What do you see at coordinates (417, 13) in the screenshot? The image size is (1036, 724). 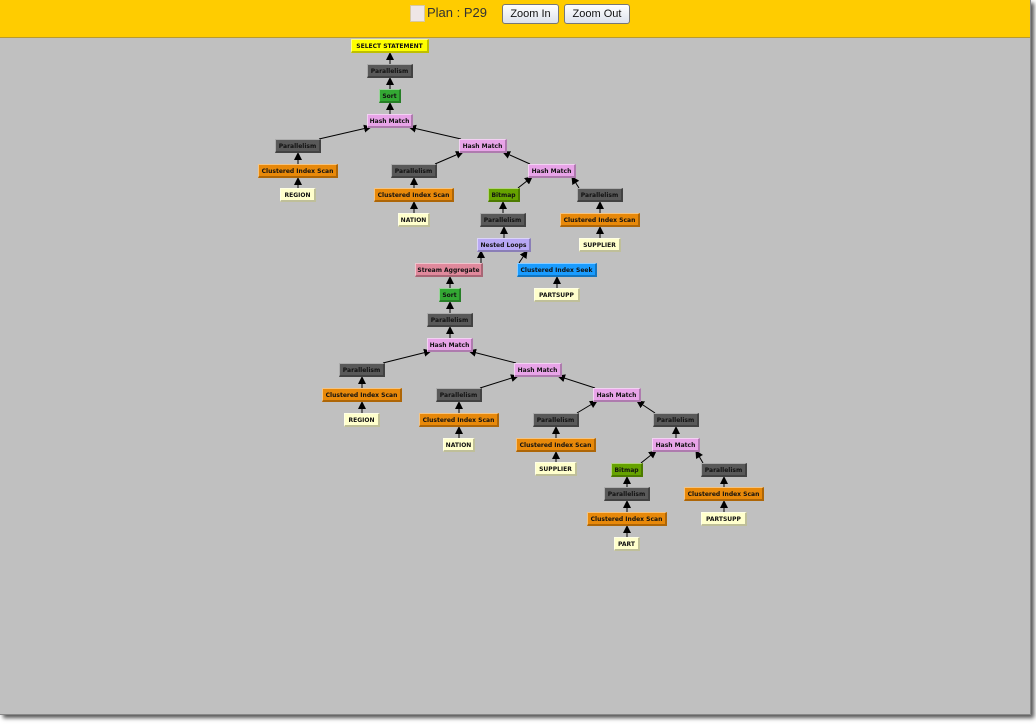 I see `plan-checkbox` at bounding box center [417, 13].